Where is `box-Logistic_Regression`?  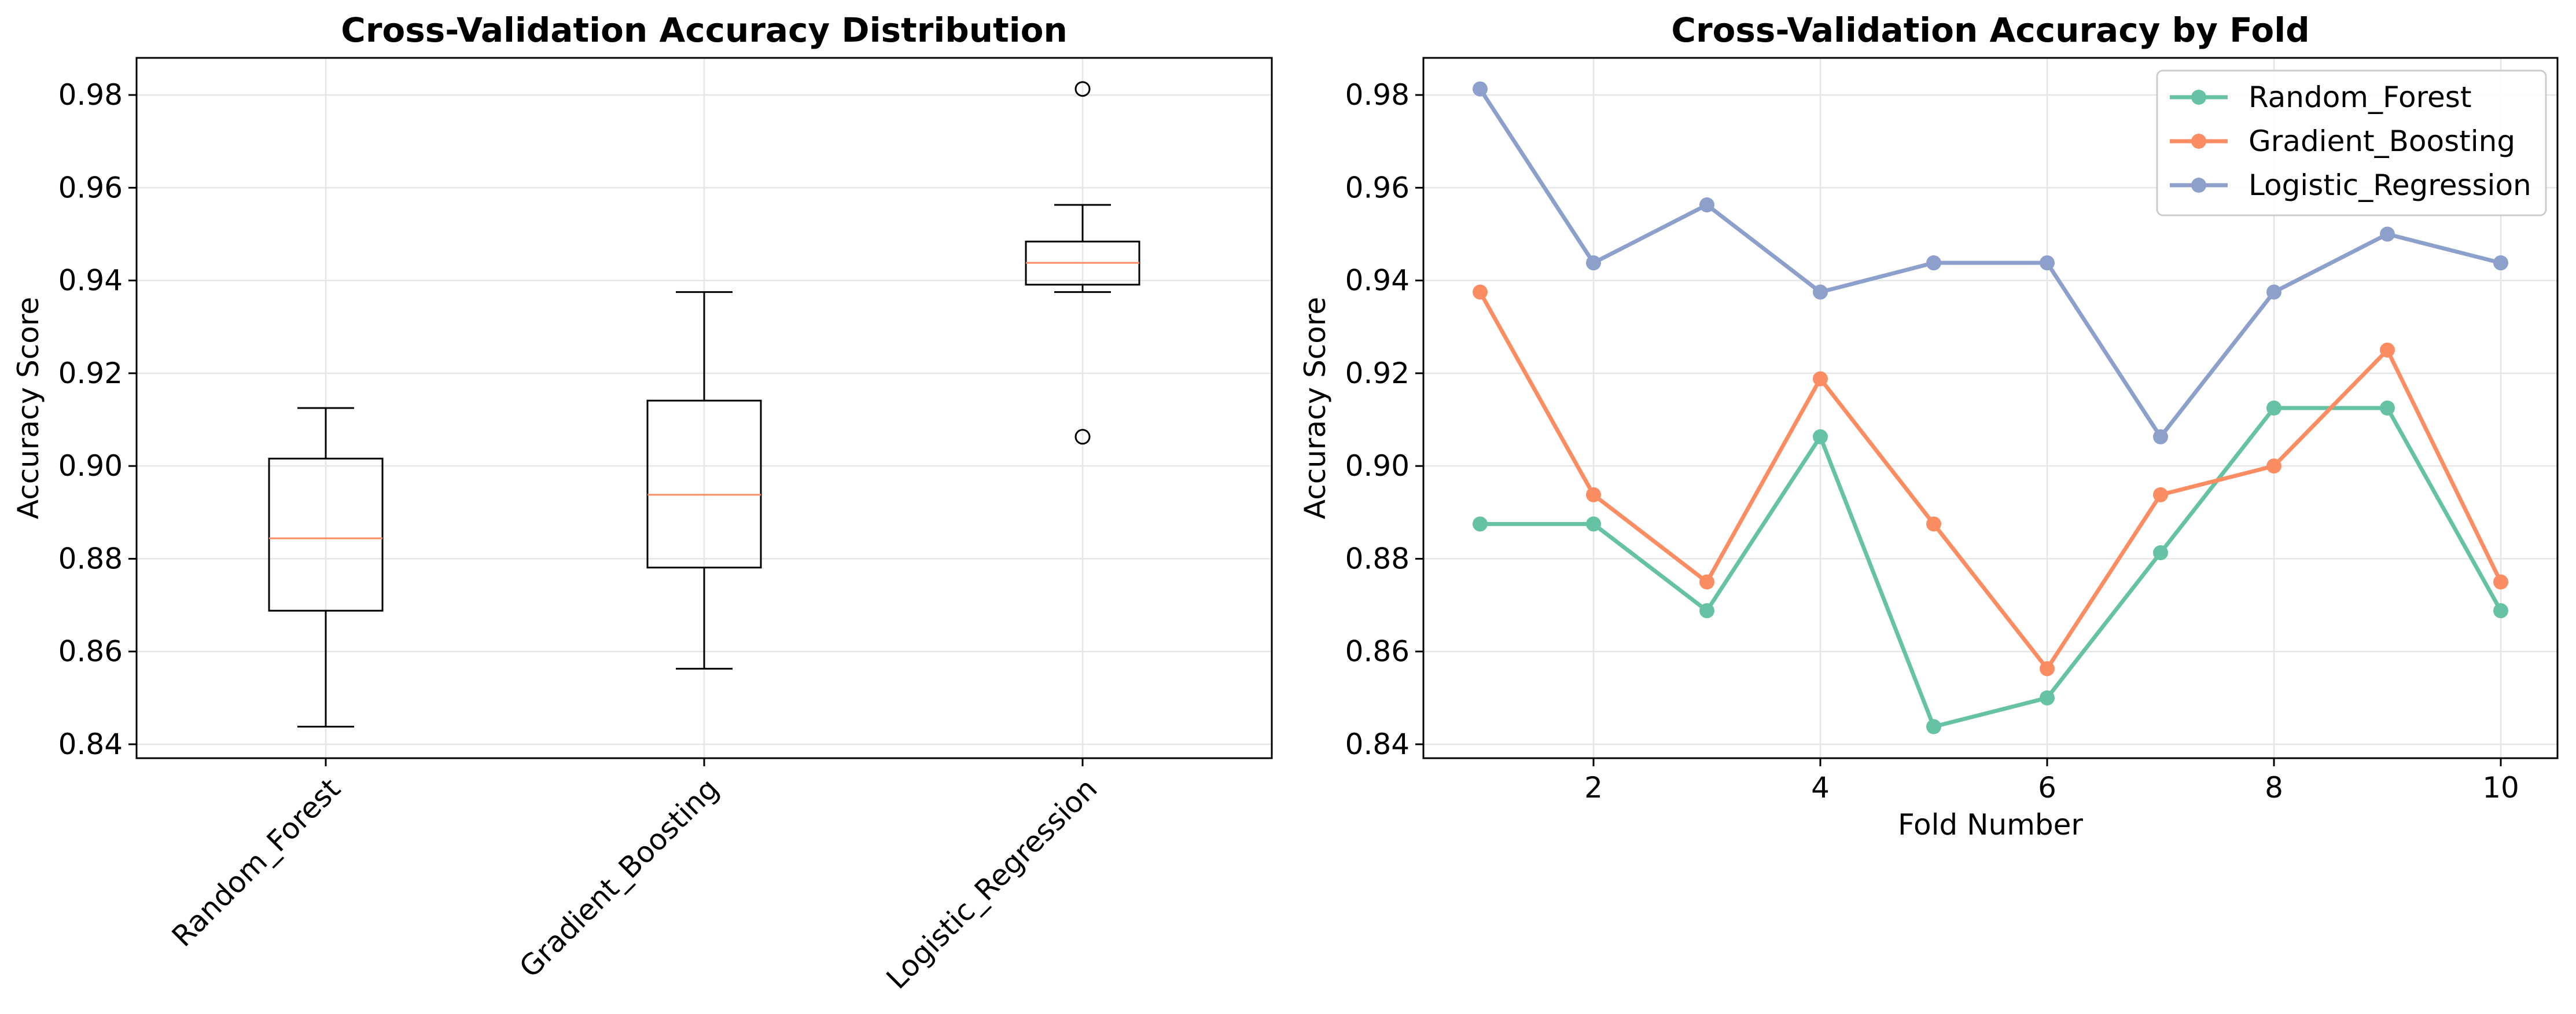 box-Logistic_Regression is located at coordinates (1082, 263).